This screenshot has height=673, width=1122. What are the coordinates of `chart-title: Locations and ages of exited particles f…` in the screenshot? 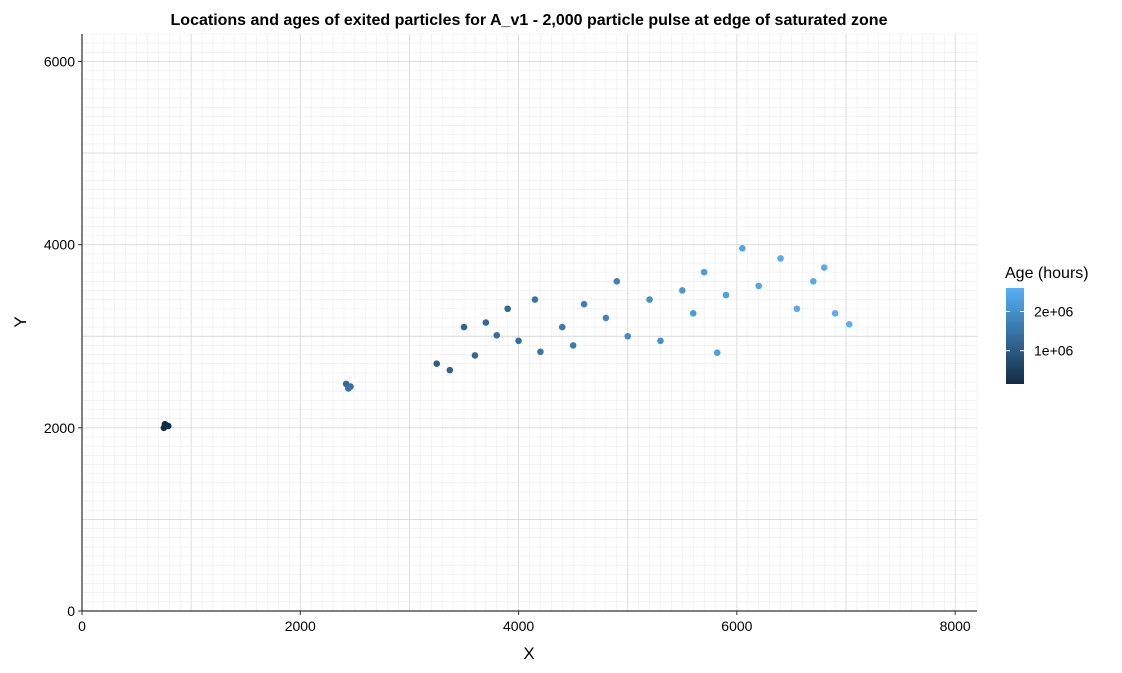 It's located at (529, 20).